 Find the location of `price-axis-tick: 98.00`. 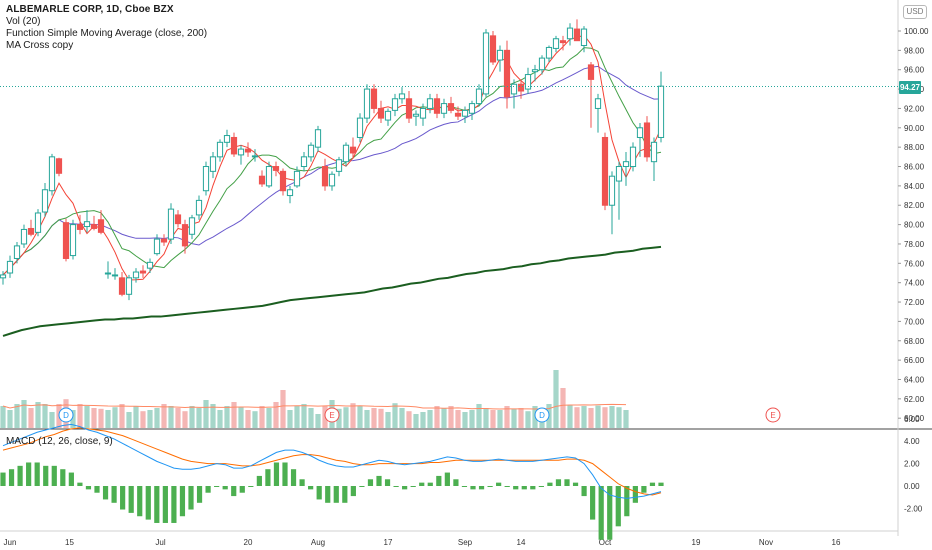

price-axis-tick: 98.00 is located at coordinates (914, 50).